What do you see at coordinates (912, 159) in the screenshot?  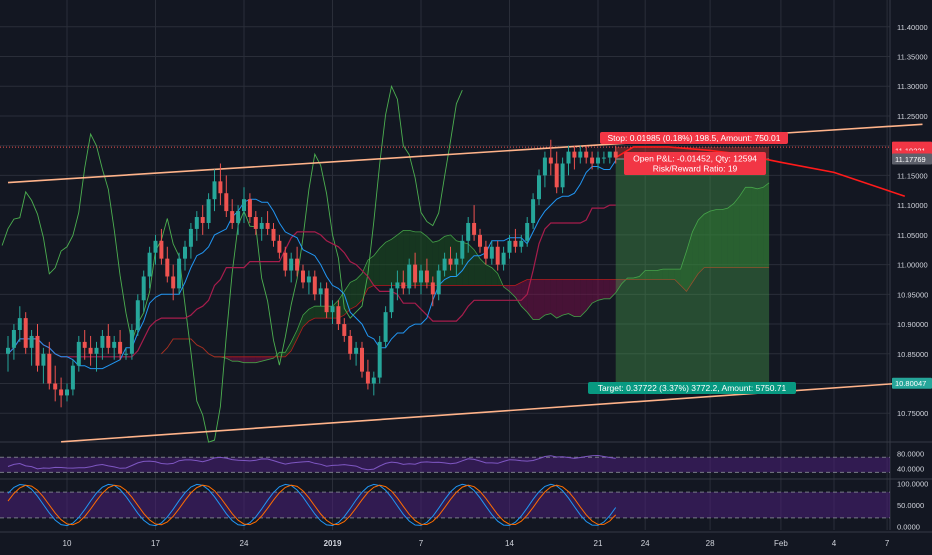 I see `price-axis-badge: 11.17769` at bounding box center [912, 159].